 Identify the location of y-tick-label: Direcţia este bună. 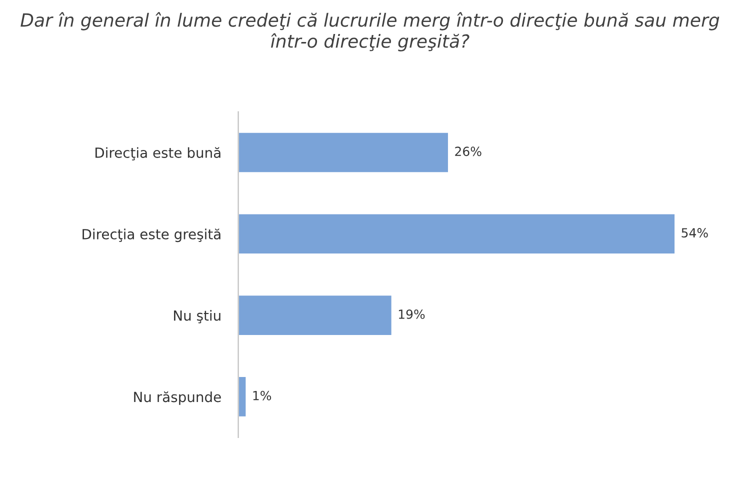
(157, 153).